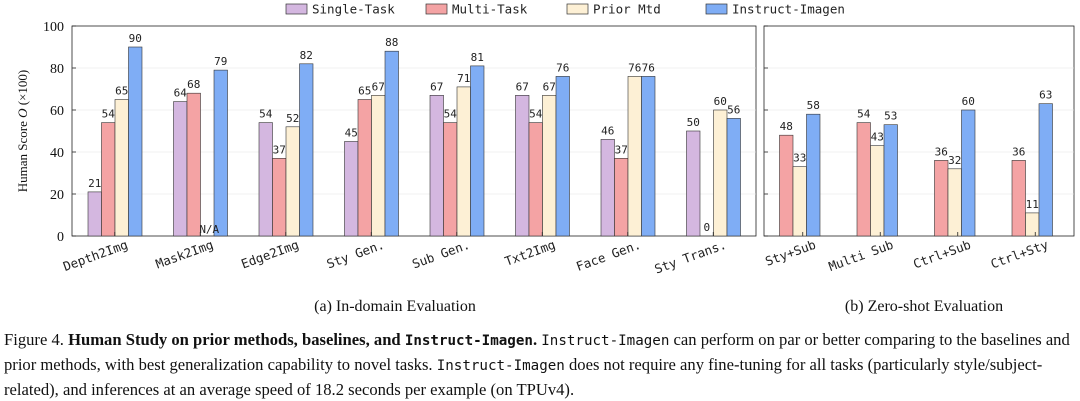 Image resolution: width=1080 pixels, height=401 pixels. I want to click on legend-label-multi-task: Multi-Task, so click(490, 9).